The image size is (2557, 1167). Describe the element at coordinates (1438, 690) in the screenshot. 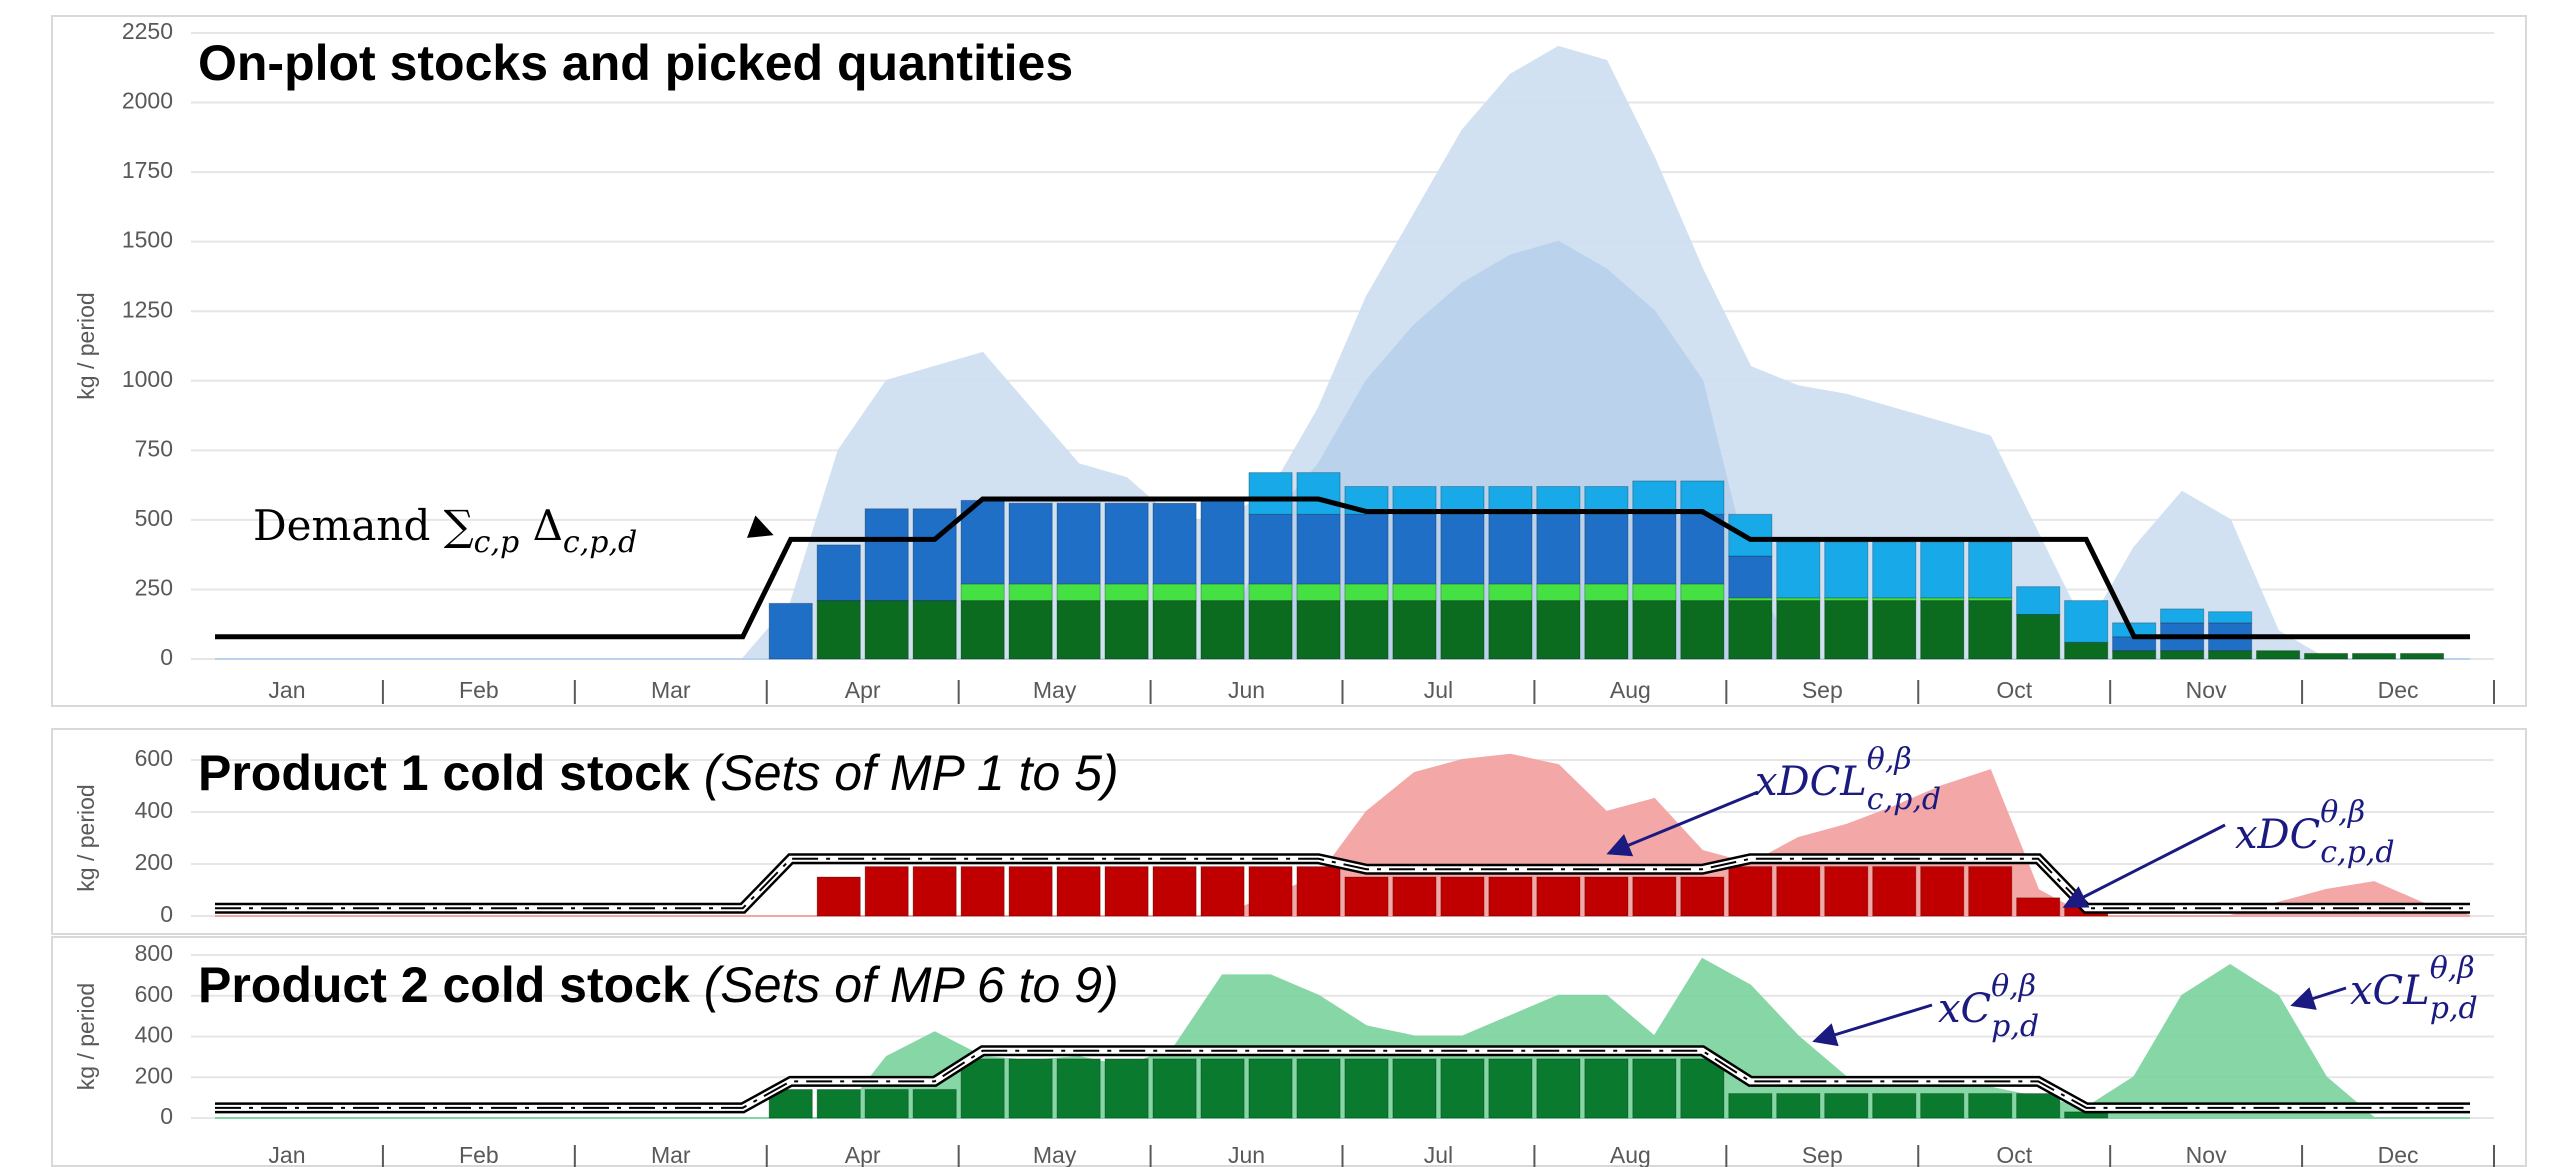

I see `x-tick-label: Jul` at that location.